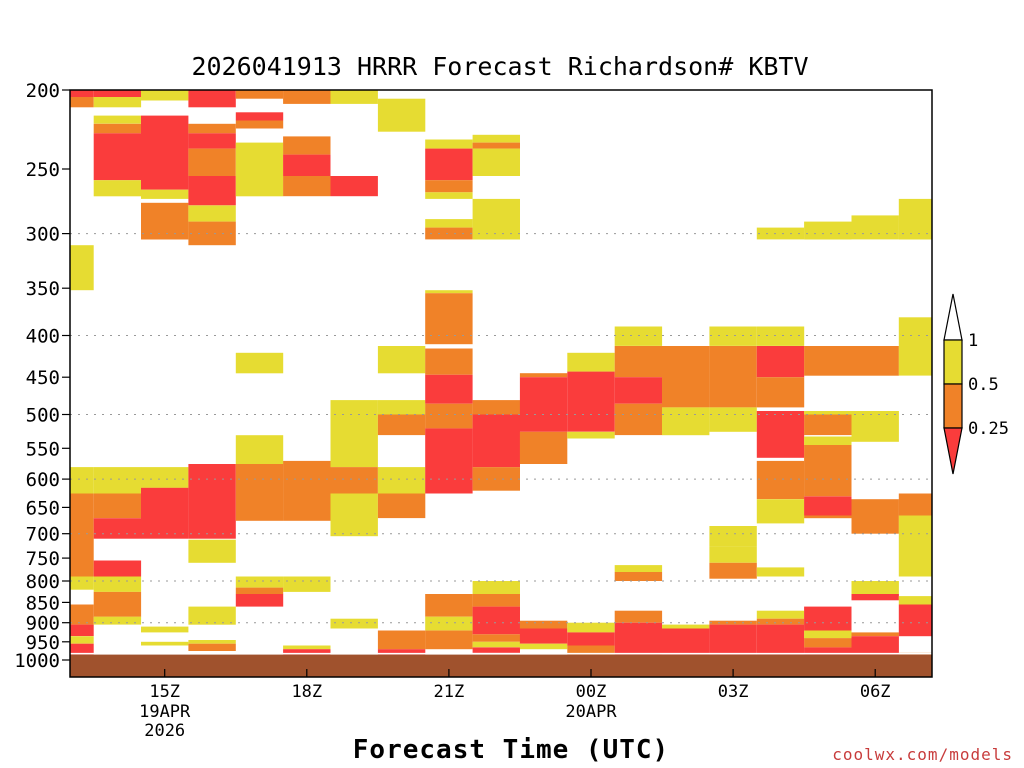  What do you see at coordinates (164, 692) in the screenshot?
I see `x-tick-label: 15Z` at bounding box center [164, 692].